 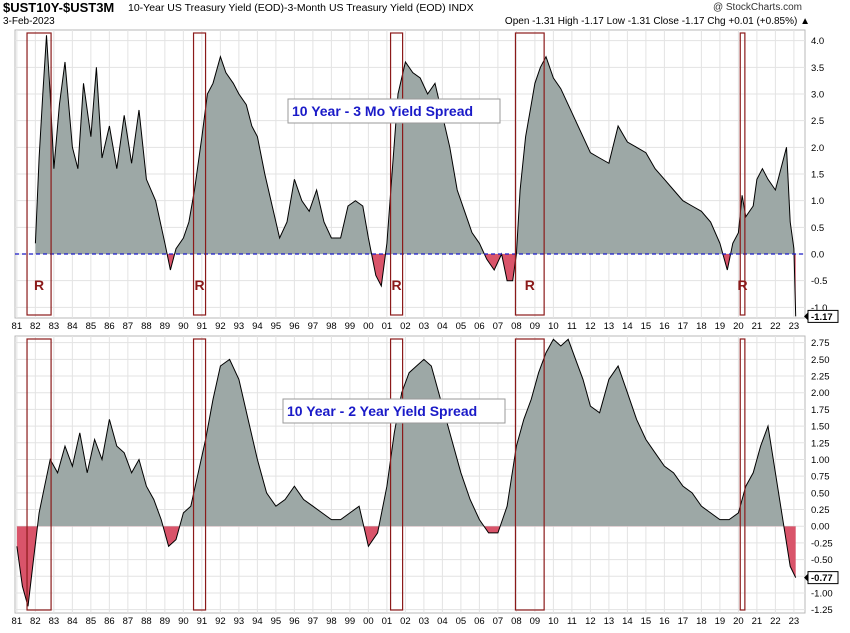 What do you see at coordinates (822, 578) in the screenshot?
I see `last-value-label: -0.77` at bounding box center [822, 578].